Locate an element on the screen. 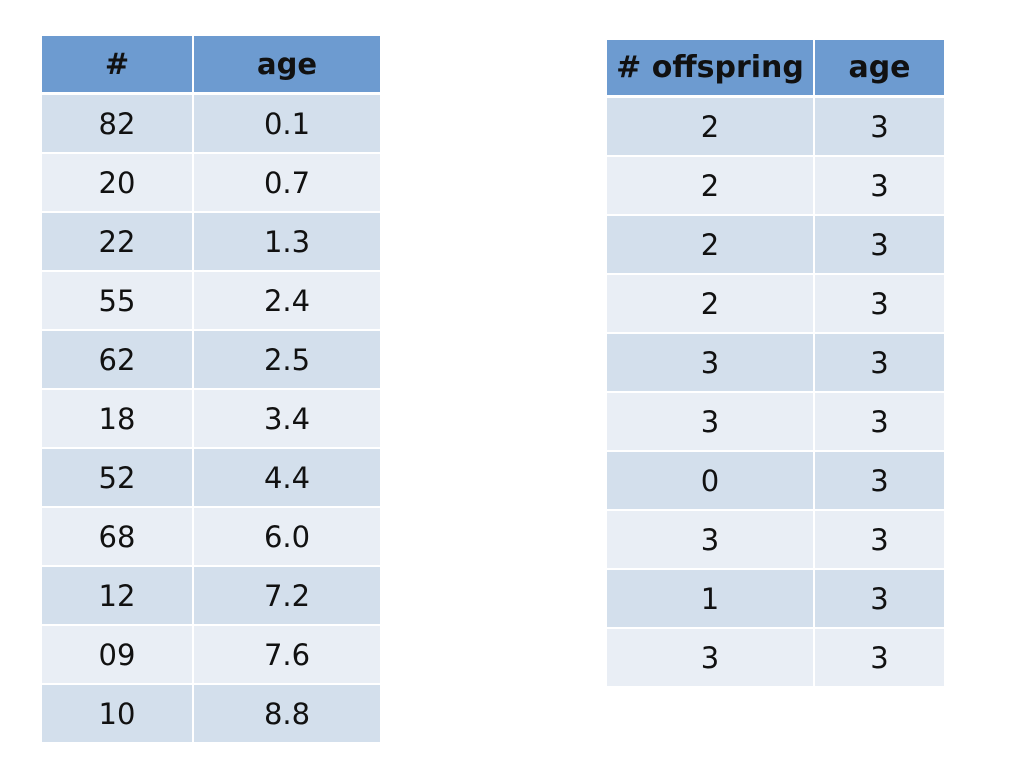 Image resolution: width=1024 pixels, height=780 pixels. header-row: # offspring age is located at coordinates (775, 69).